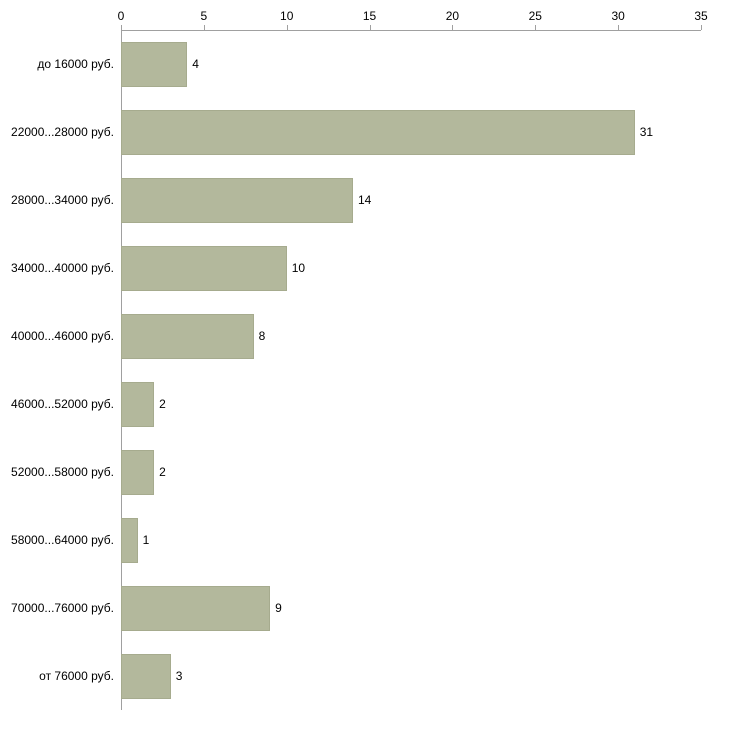 Image resolution: width=730 pixels, height=730 pixels. I want to click on x-tick-label: 20, so click(452, 16).